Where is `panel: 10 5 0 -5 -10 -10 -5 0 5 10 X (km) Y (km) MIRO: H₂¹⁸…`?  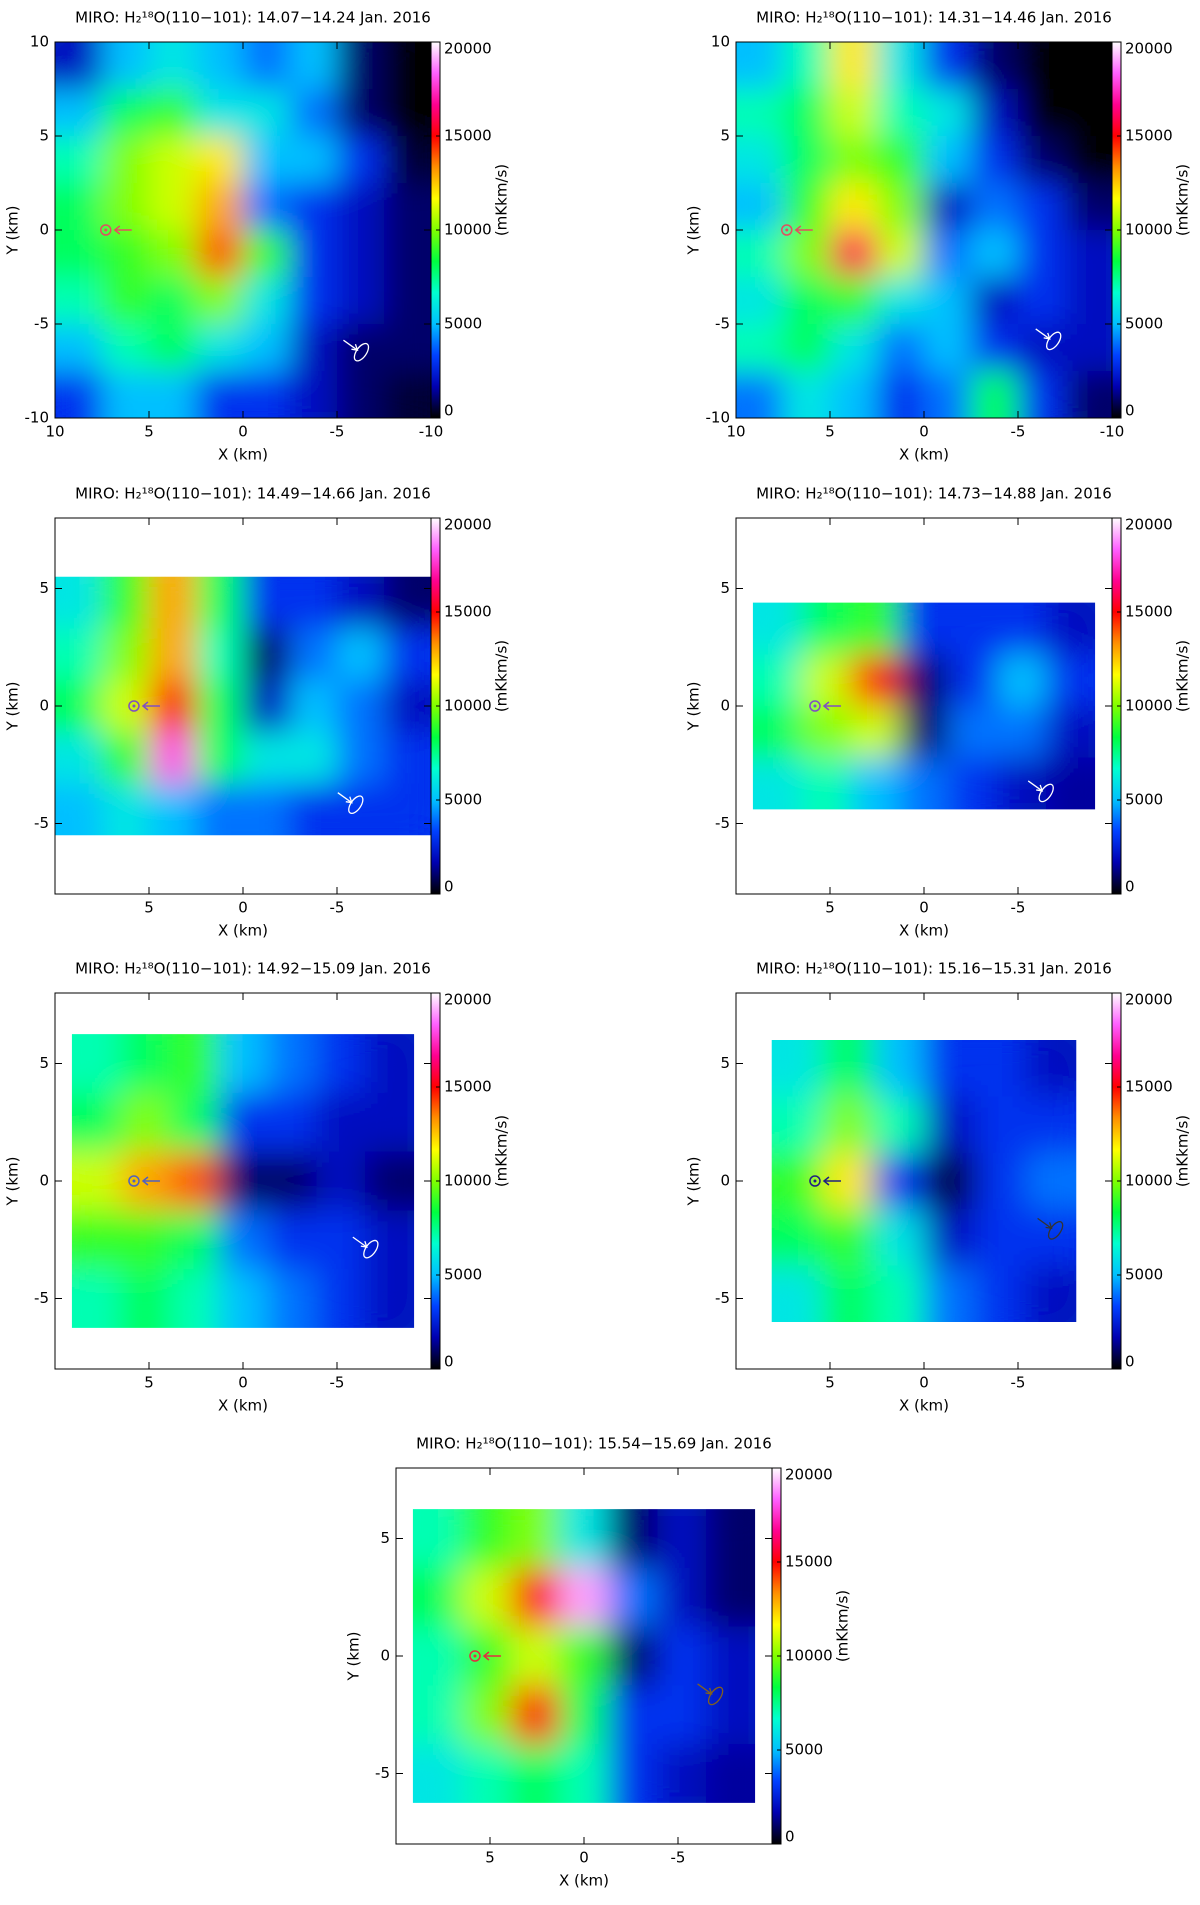 panel: 10 5 0 -5 -10 -10 -5 0 5 10 X (km) Y (km) MIRO: H₂¹⁸… is located at coordinates (257, 236).